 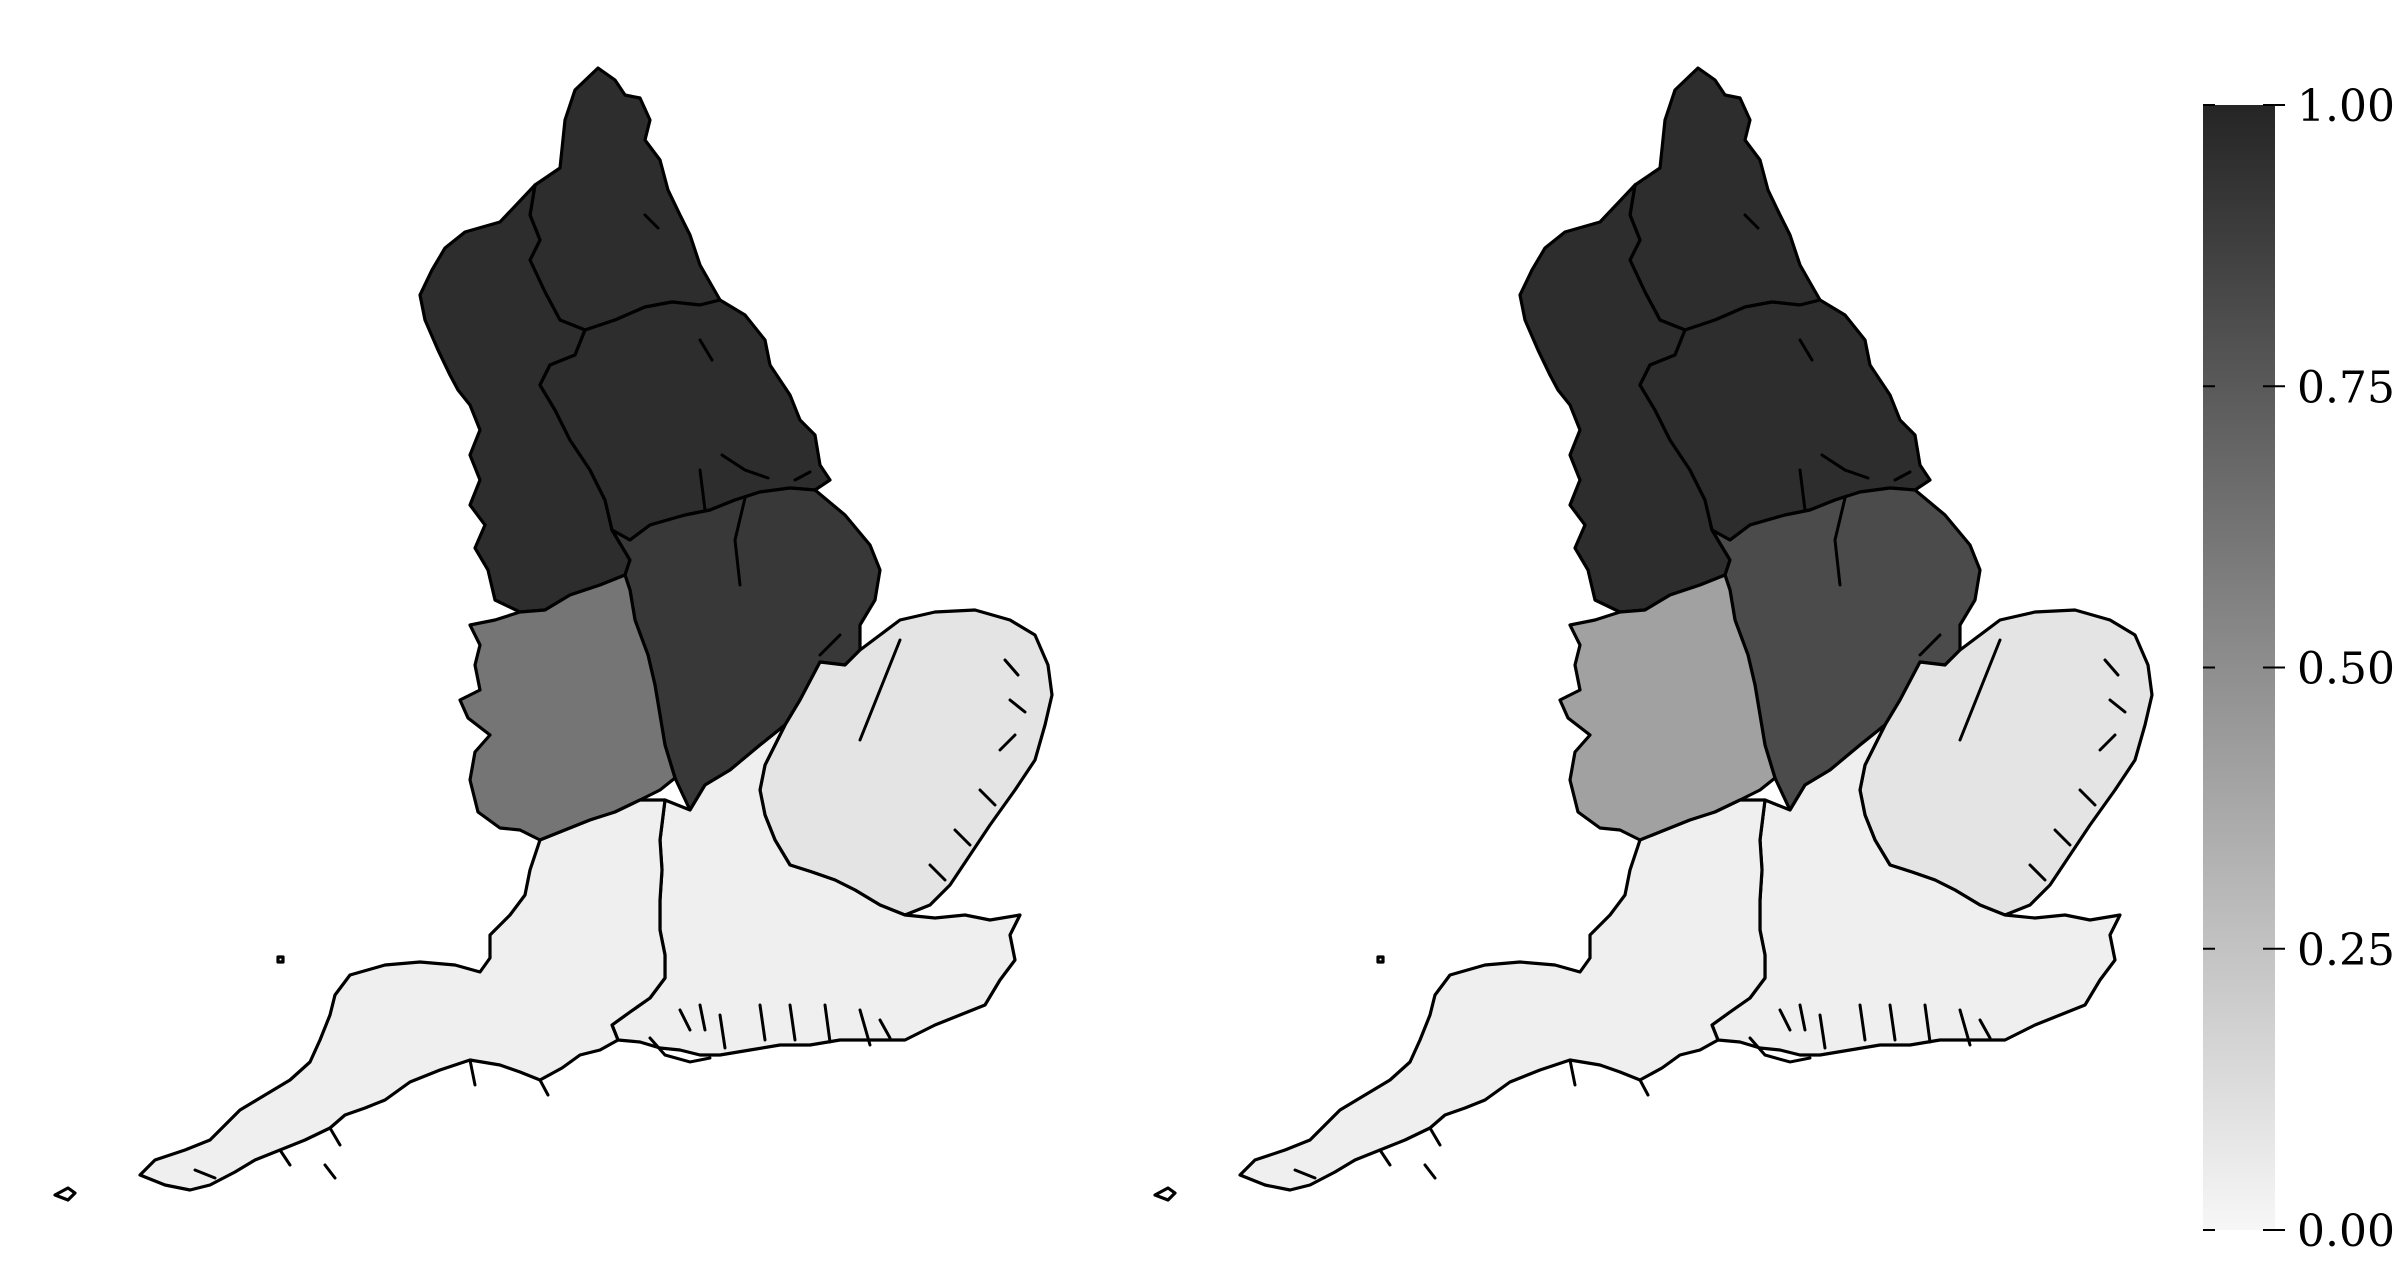 I want to click on colorbar-tick-label: 0.75, so click(x=2346, y=387).